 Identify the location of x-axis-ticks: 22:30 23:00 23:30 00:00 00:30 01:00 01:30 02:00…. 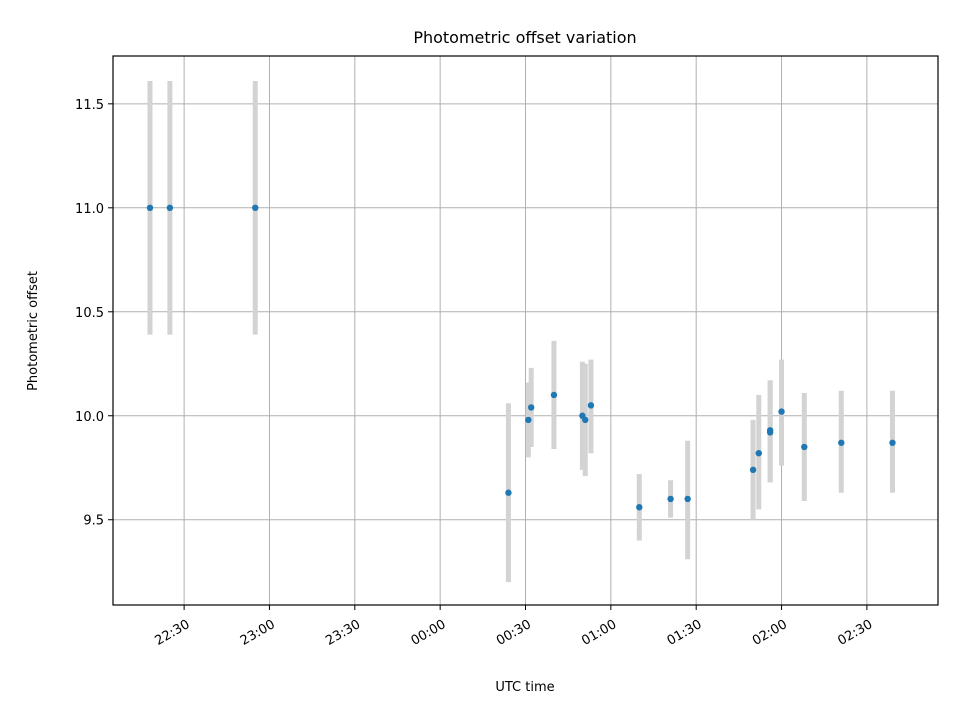
(514, 627).